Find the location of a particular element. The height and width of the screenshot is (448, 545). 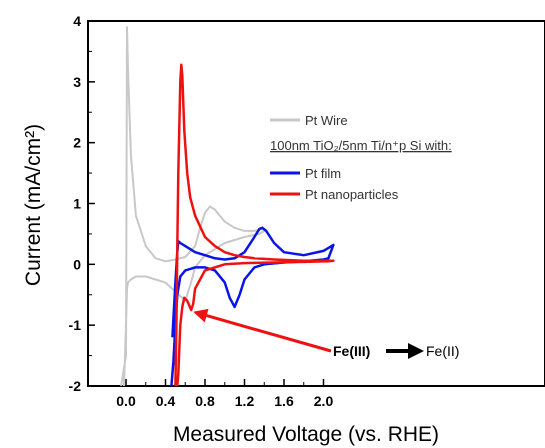

x-tick-label: 0.8 is located at coordinates (205, 401).